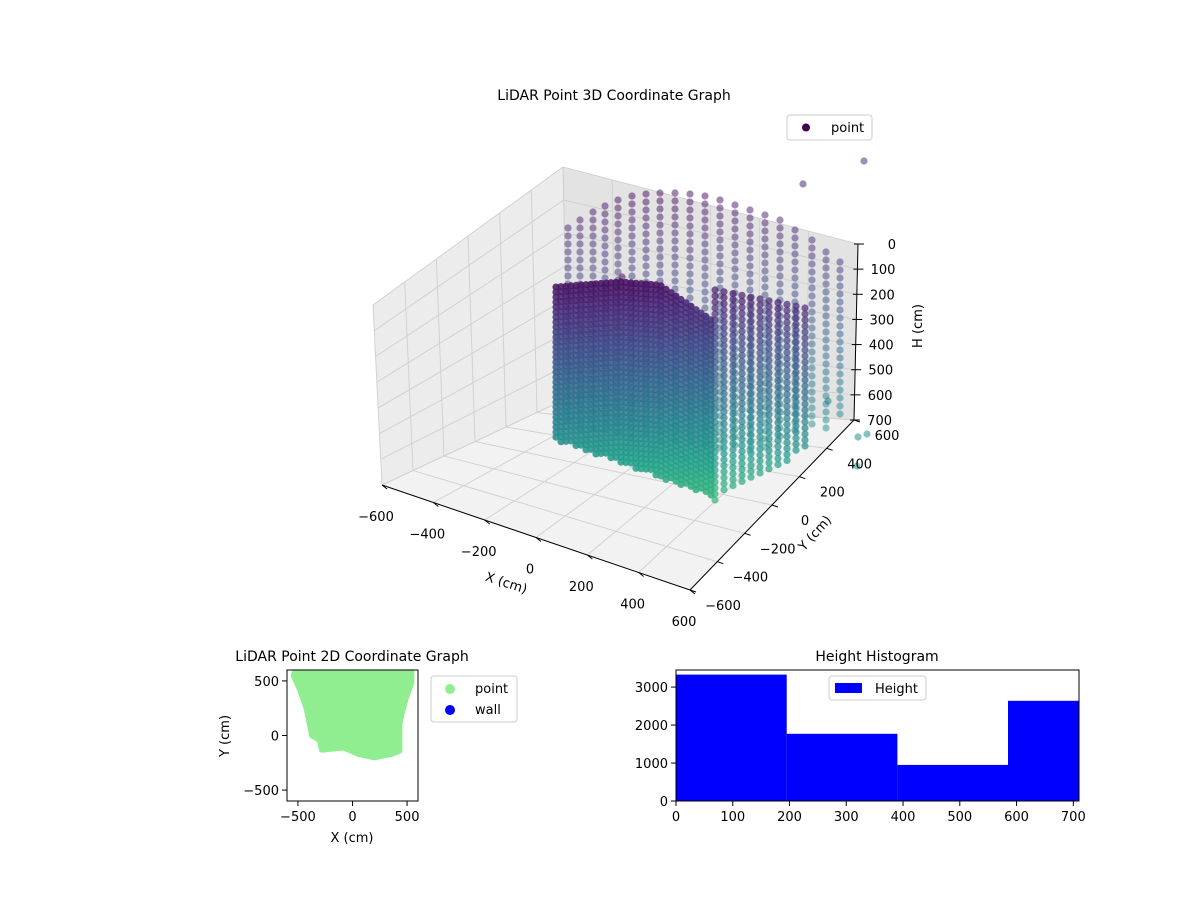 The width and height of the screenshot is (1200, 900). I want to click on x-tick-label: 0, so click(530, 570).